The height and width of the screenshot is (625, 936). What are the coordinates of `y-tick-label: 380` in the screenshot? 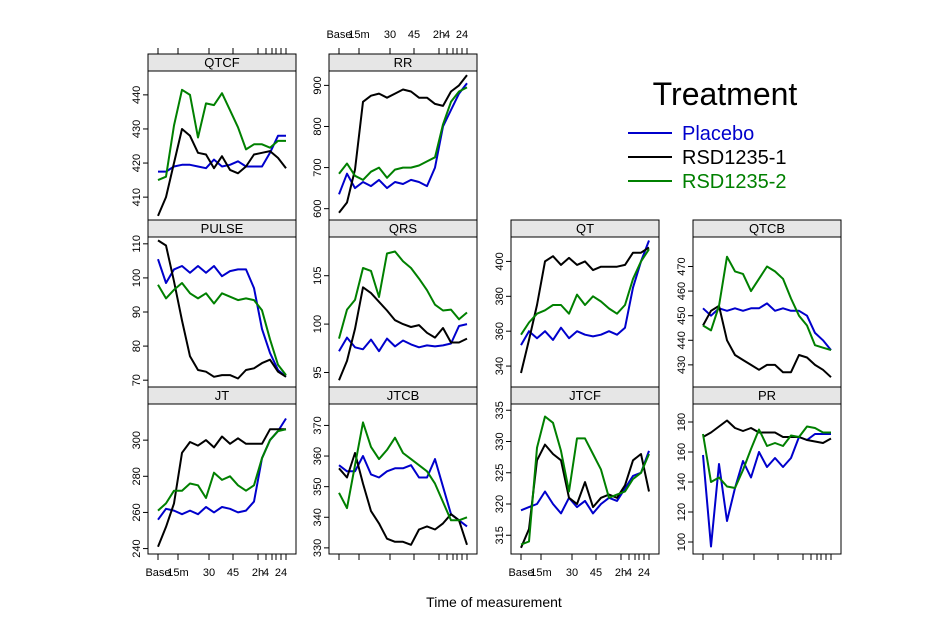 It's located at (500, 296).